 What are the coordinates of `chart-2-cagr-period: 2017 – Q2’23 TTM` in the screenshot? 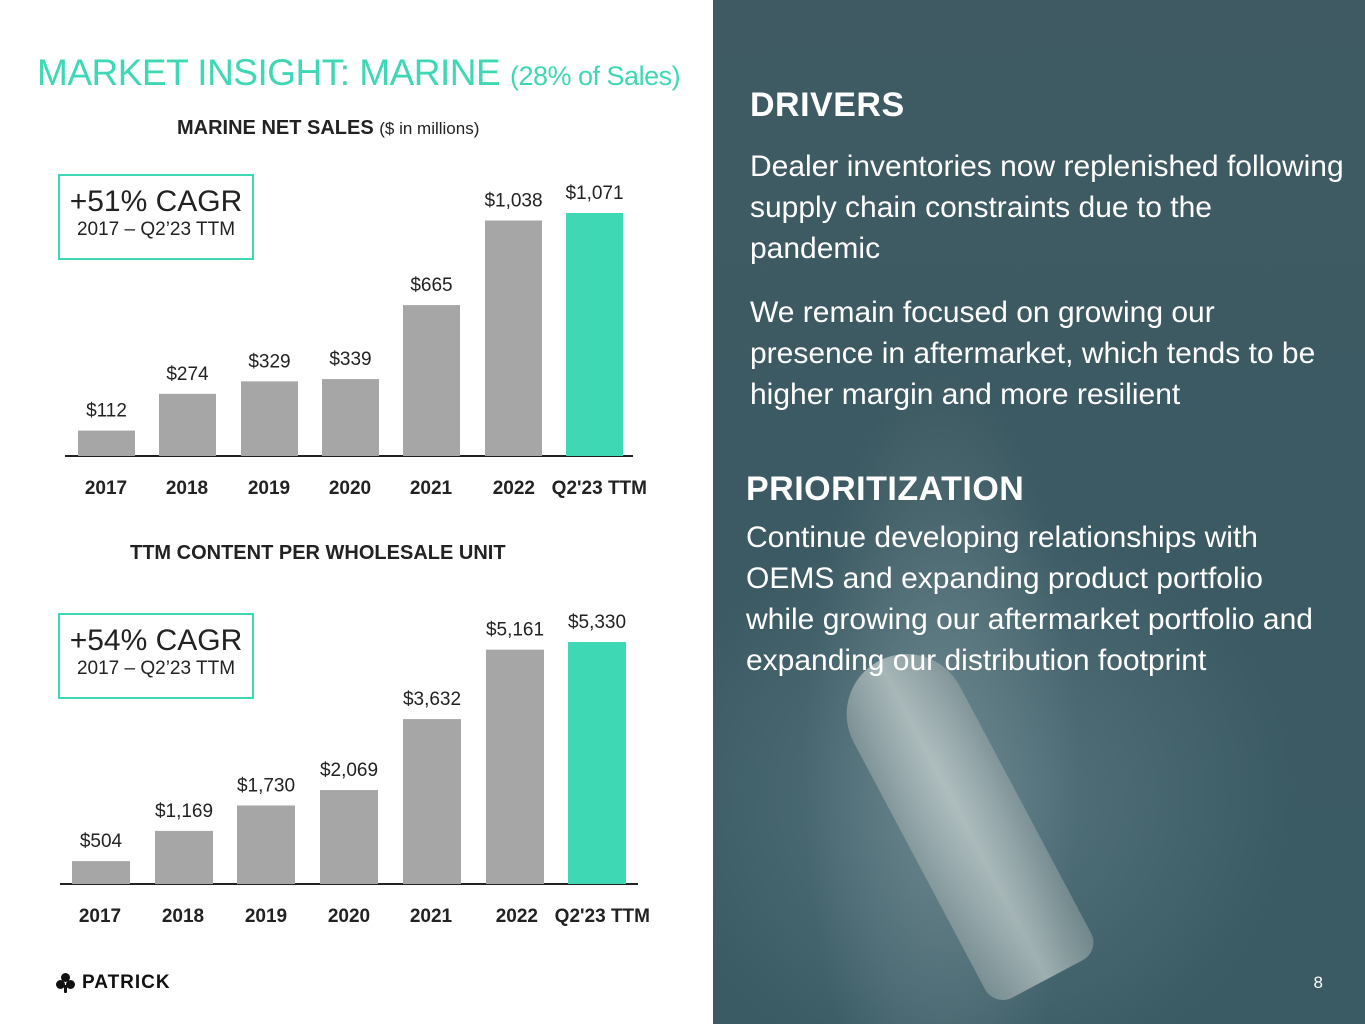 It's located at (156, 668).